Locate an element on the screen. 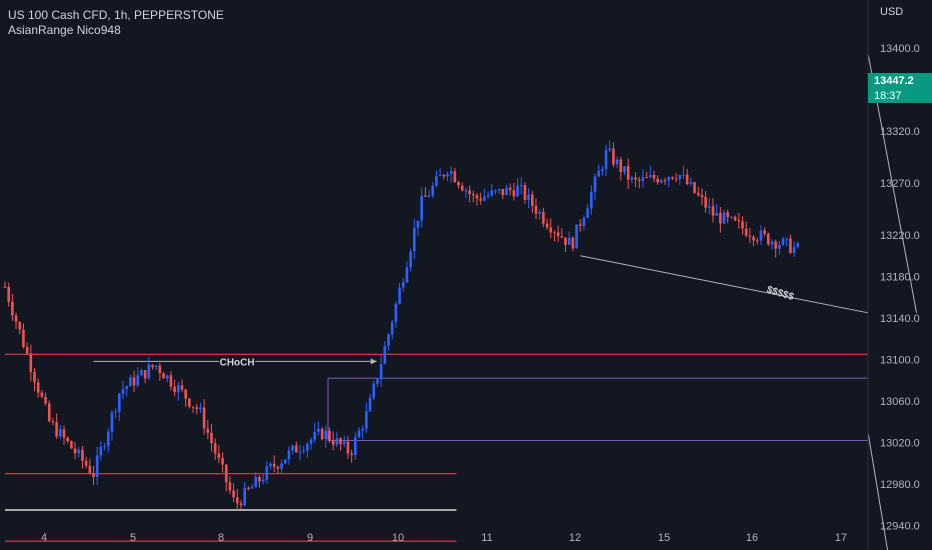 The height and width of the screenshot is (550, 932). symbol-title: US 100 Cash CFD, 1h, PEPPERSTONE is located at coordinates (116, 15).